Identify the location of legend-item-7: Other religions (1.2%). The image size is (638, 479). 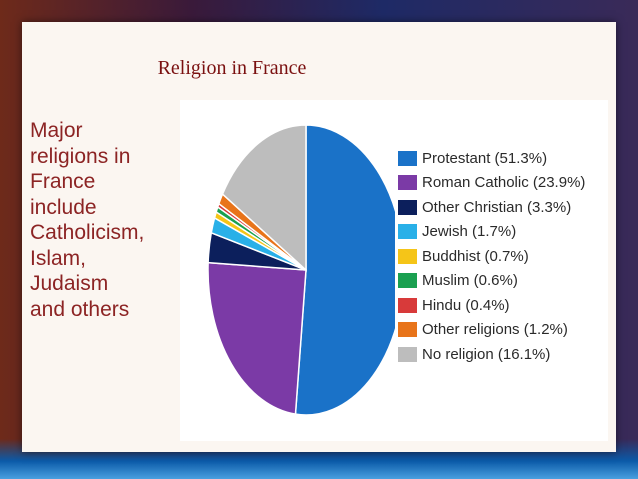
(491, 330).